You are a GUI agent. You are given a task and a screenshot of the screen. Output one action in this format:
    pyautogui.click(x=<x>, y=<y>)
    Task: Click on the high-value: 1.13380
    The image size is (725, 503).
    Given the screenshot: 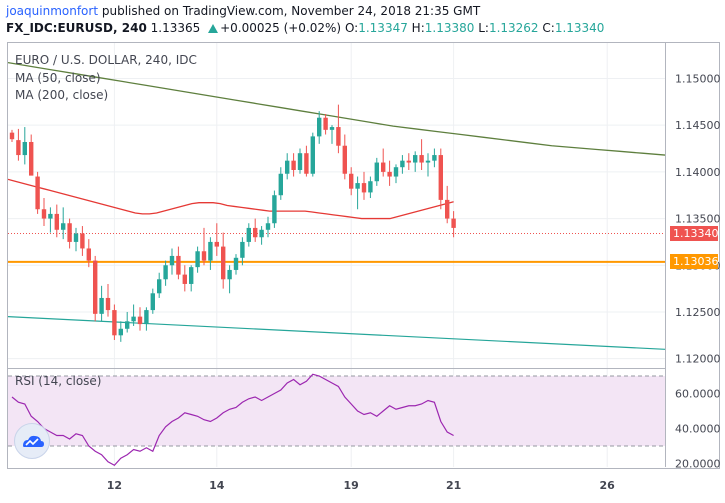 What is the action you would take?
    pyautogui.click(x=449, y=28)
    